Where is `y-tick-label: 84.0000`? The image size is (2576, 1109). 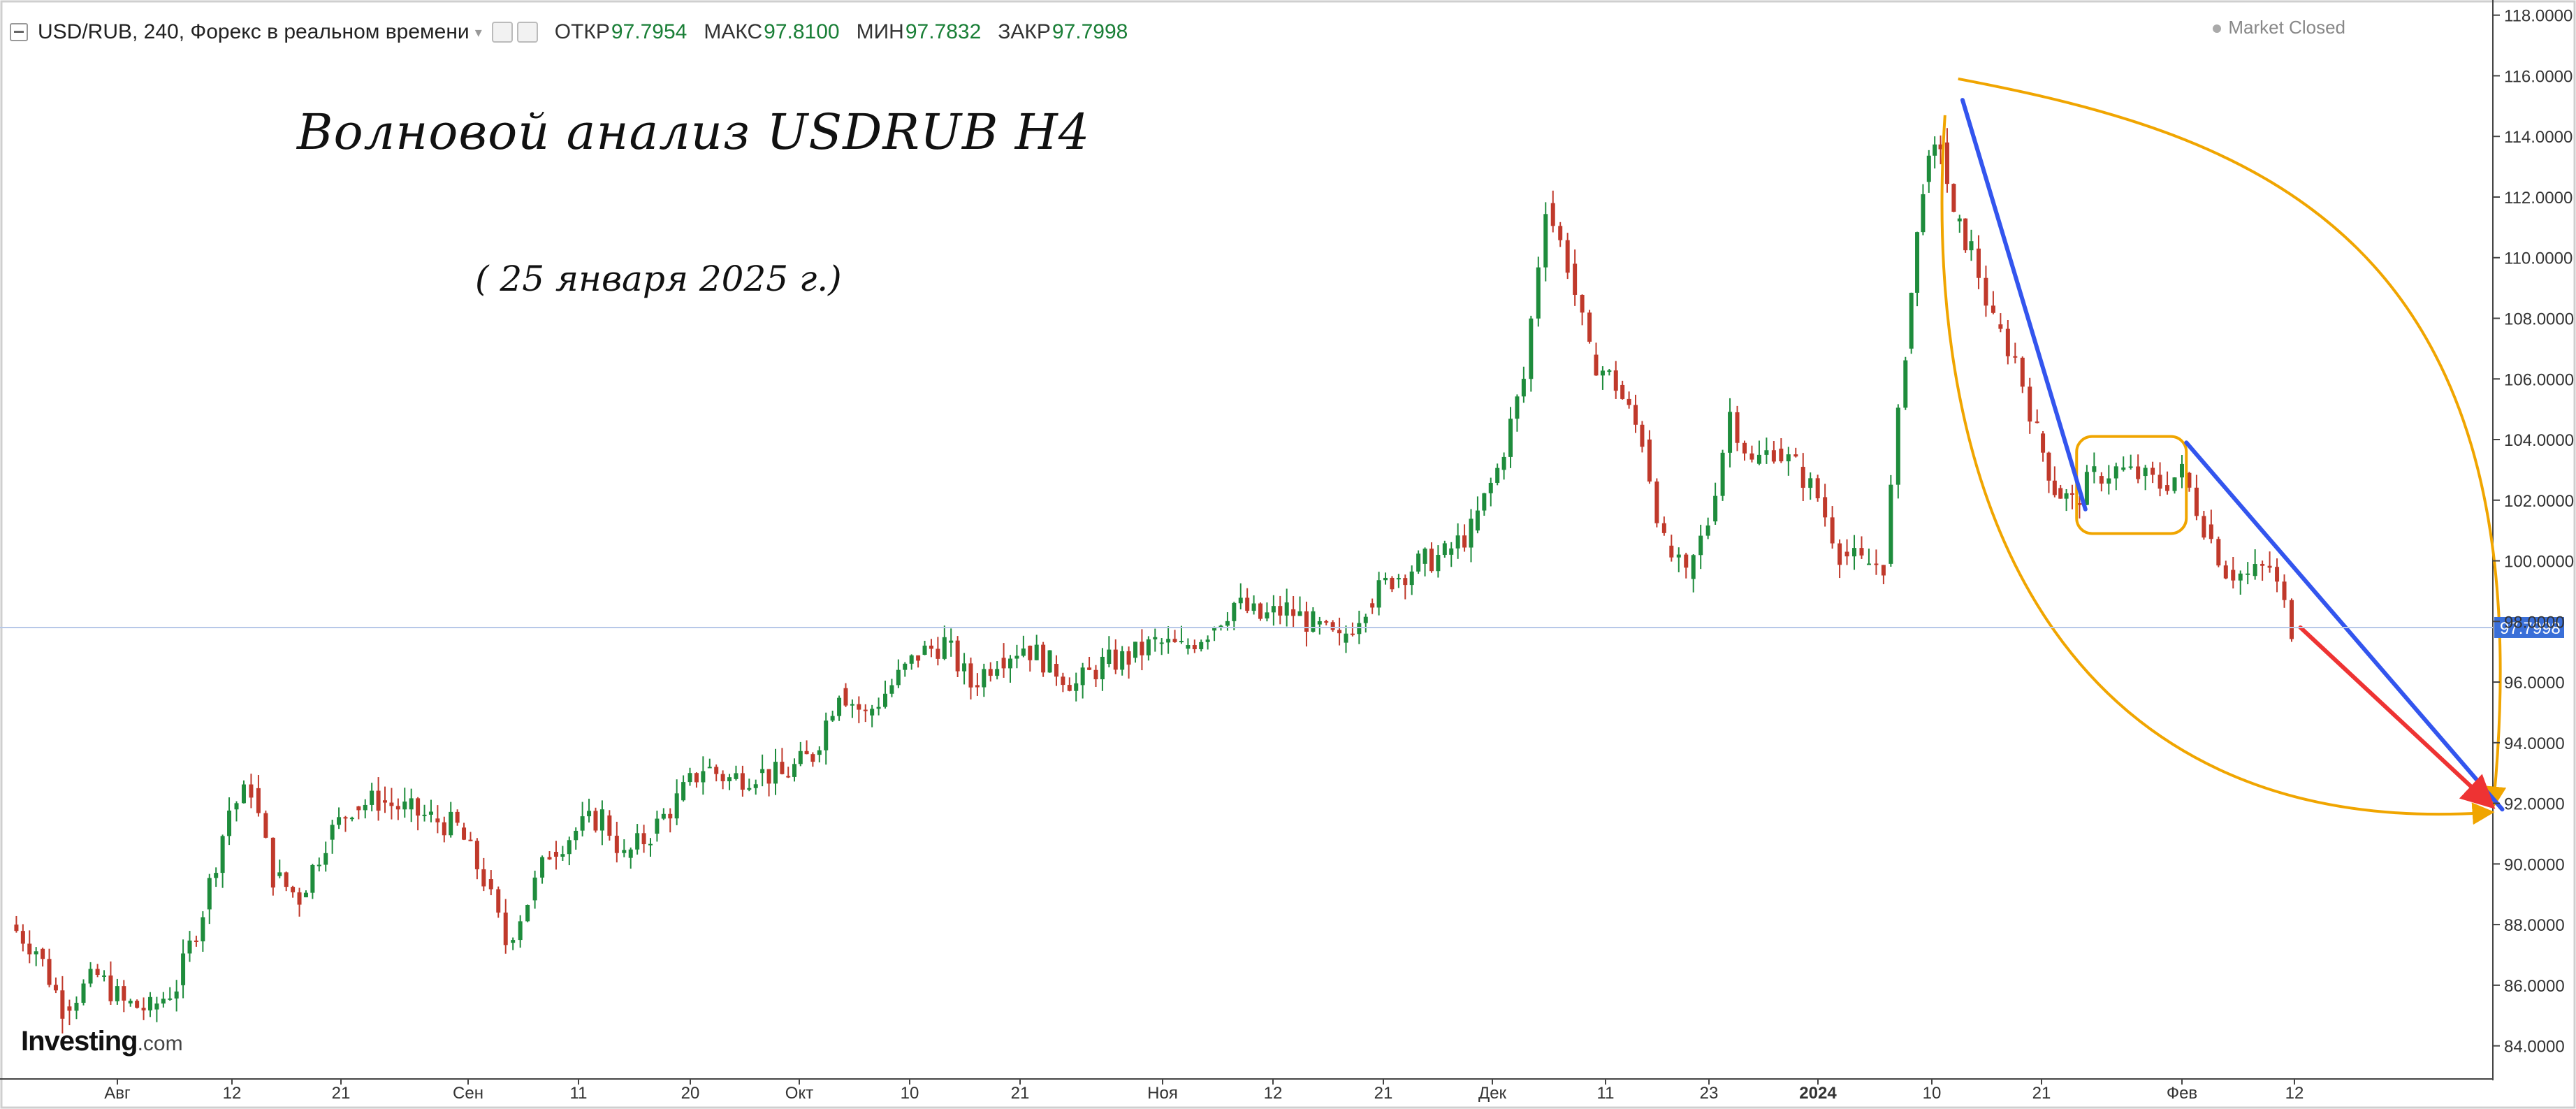
y-tick-label: 84.0000 is located at coordinates (2534, 1047).